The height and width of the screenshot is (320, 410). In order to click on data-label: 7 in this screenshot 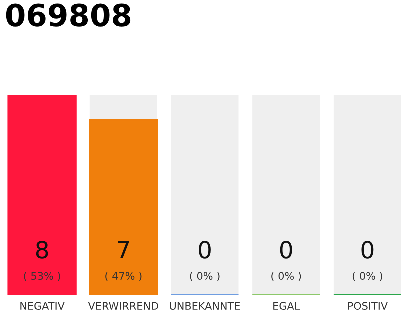, I will do `click(124, 250)`.